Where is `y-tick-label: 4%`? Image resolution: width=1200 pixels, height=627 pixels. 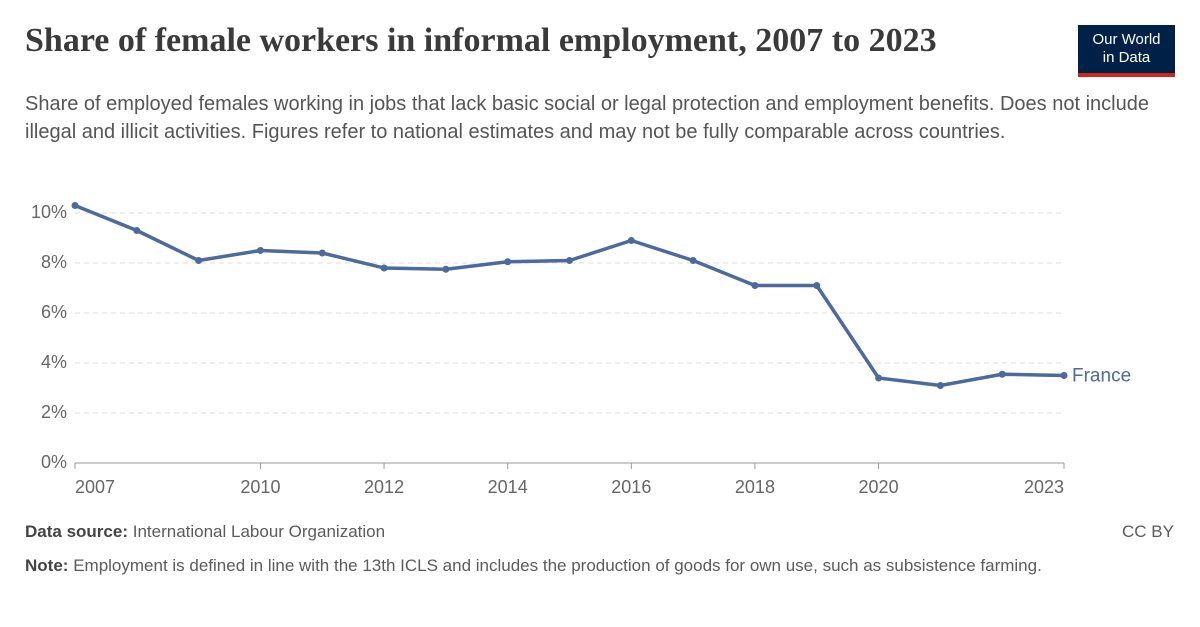
y-tick-label: 4% is located at coordinates (54, 362).